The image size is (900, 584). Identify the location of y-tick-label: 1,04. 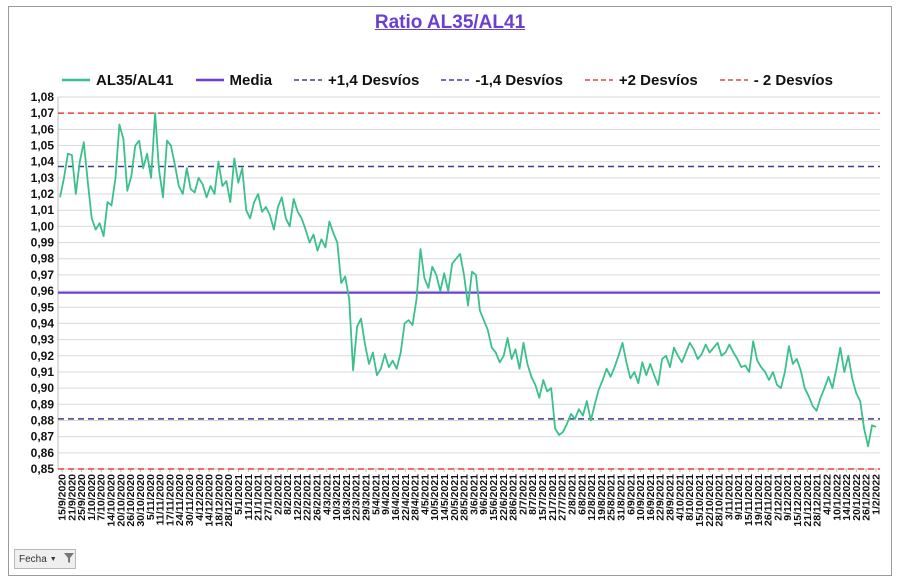
(43, 162).